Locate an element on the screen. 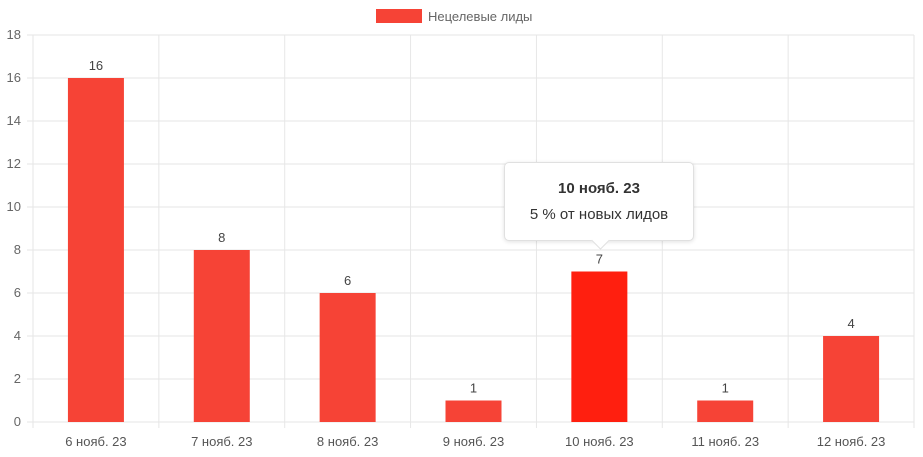 The height and width of the screenshot is (457, 923). legend-label: Нецелевые лиды is located at coordinates (480, 16).